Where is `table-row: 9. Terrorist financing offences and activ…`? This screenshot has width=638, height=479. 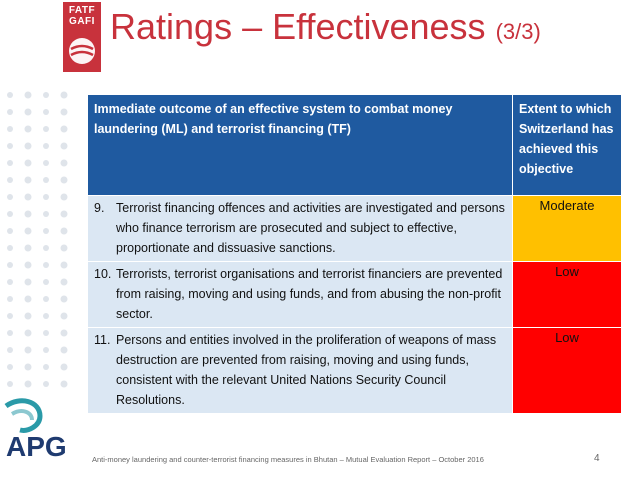 table-row: 9. Terrorist financing offences and activ… is located at coordinates (354, 228).